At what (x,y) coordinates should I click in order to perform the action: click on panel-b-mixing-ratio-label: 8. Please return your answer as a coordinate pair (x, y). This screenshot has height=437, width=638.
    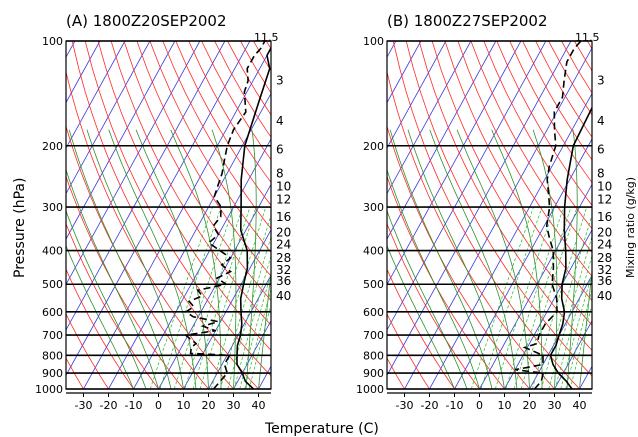
    Looking at the image, I should click on (601, 173).